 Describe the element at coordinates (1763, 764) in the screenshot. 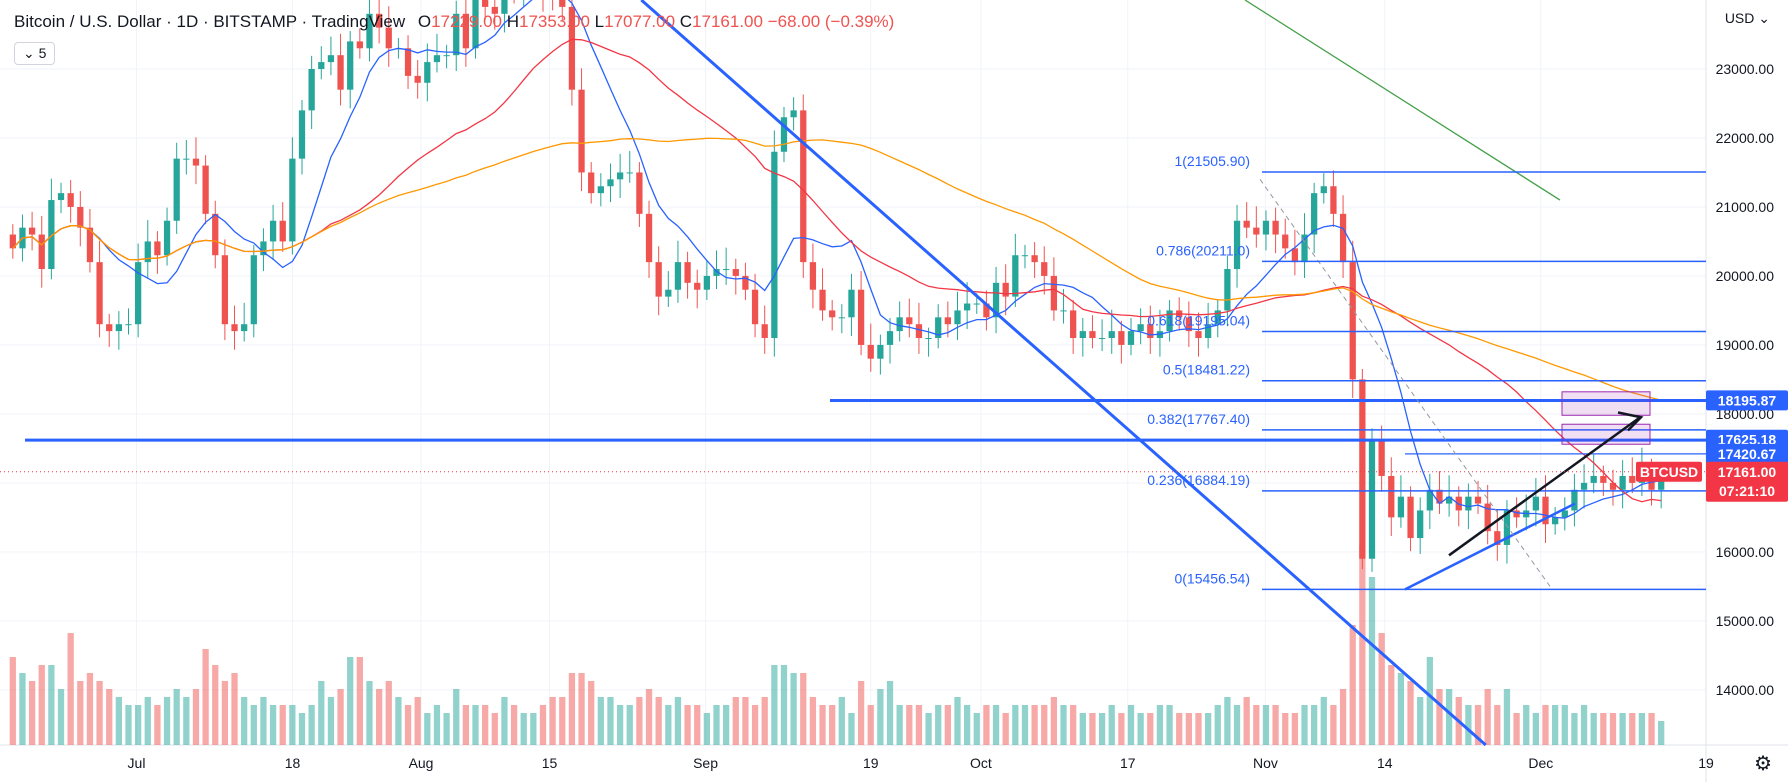

I see `gear-icon: ⚙` at that location.